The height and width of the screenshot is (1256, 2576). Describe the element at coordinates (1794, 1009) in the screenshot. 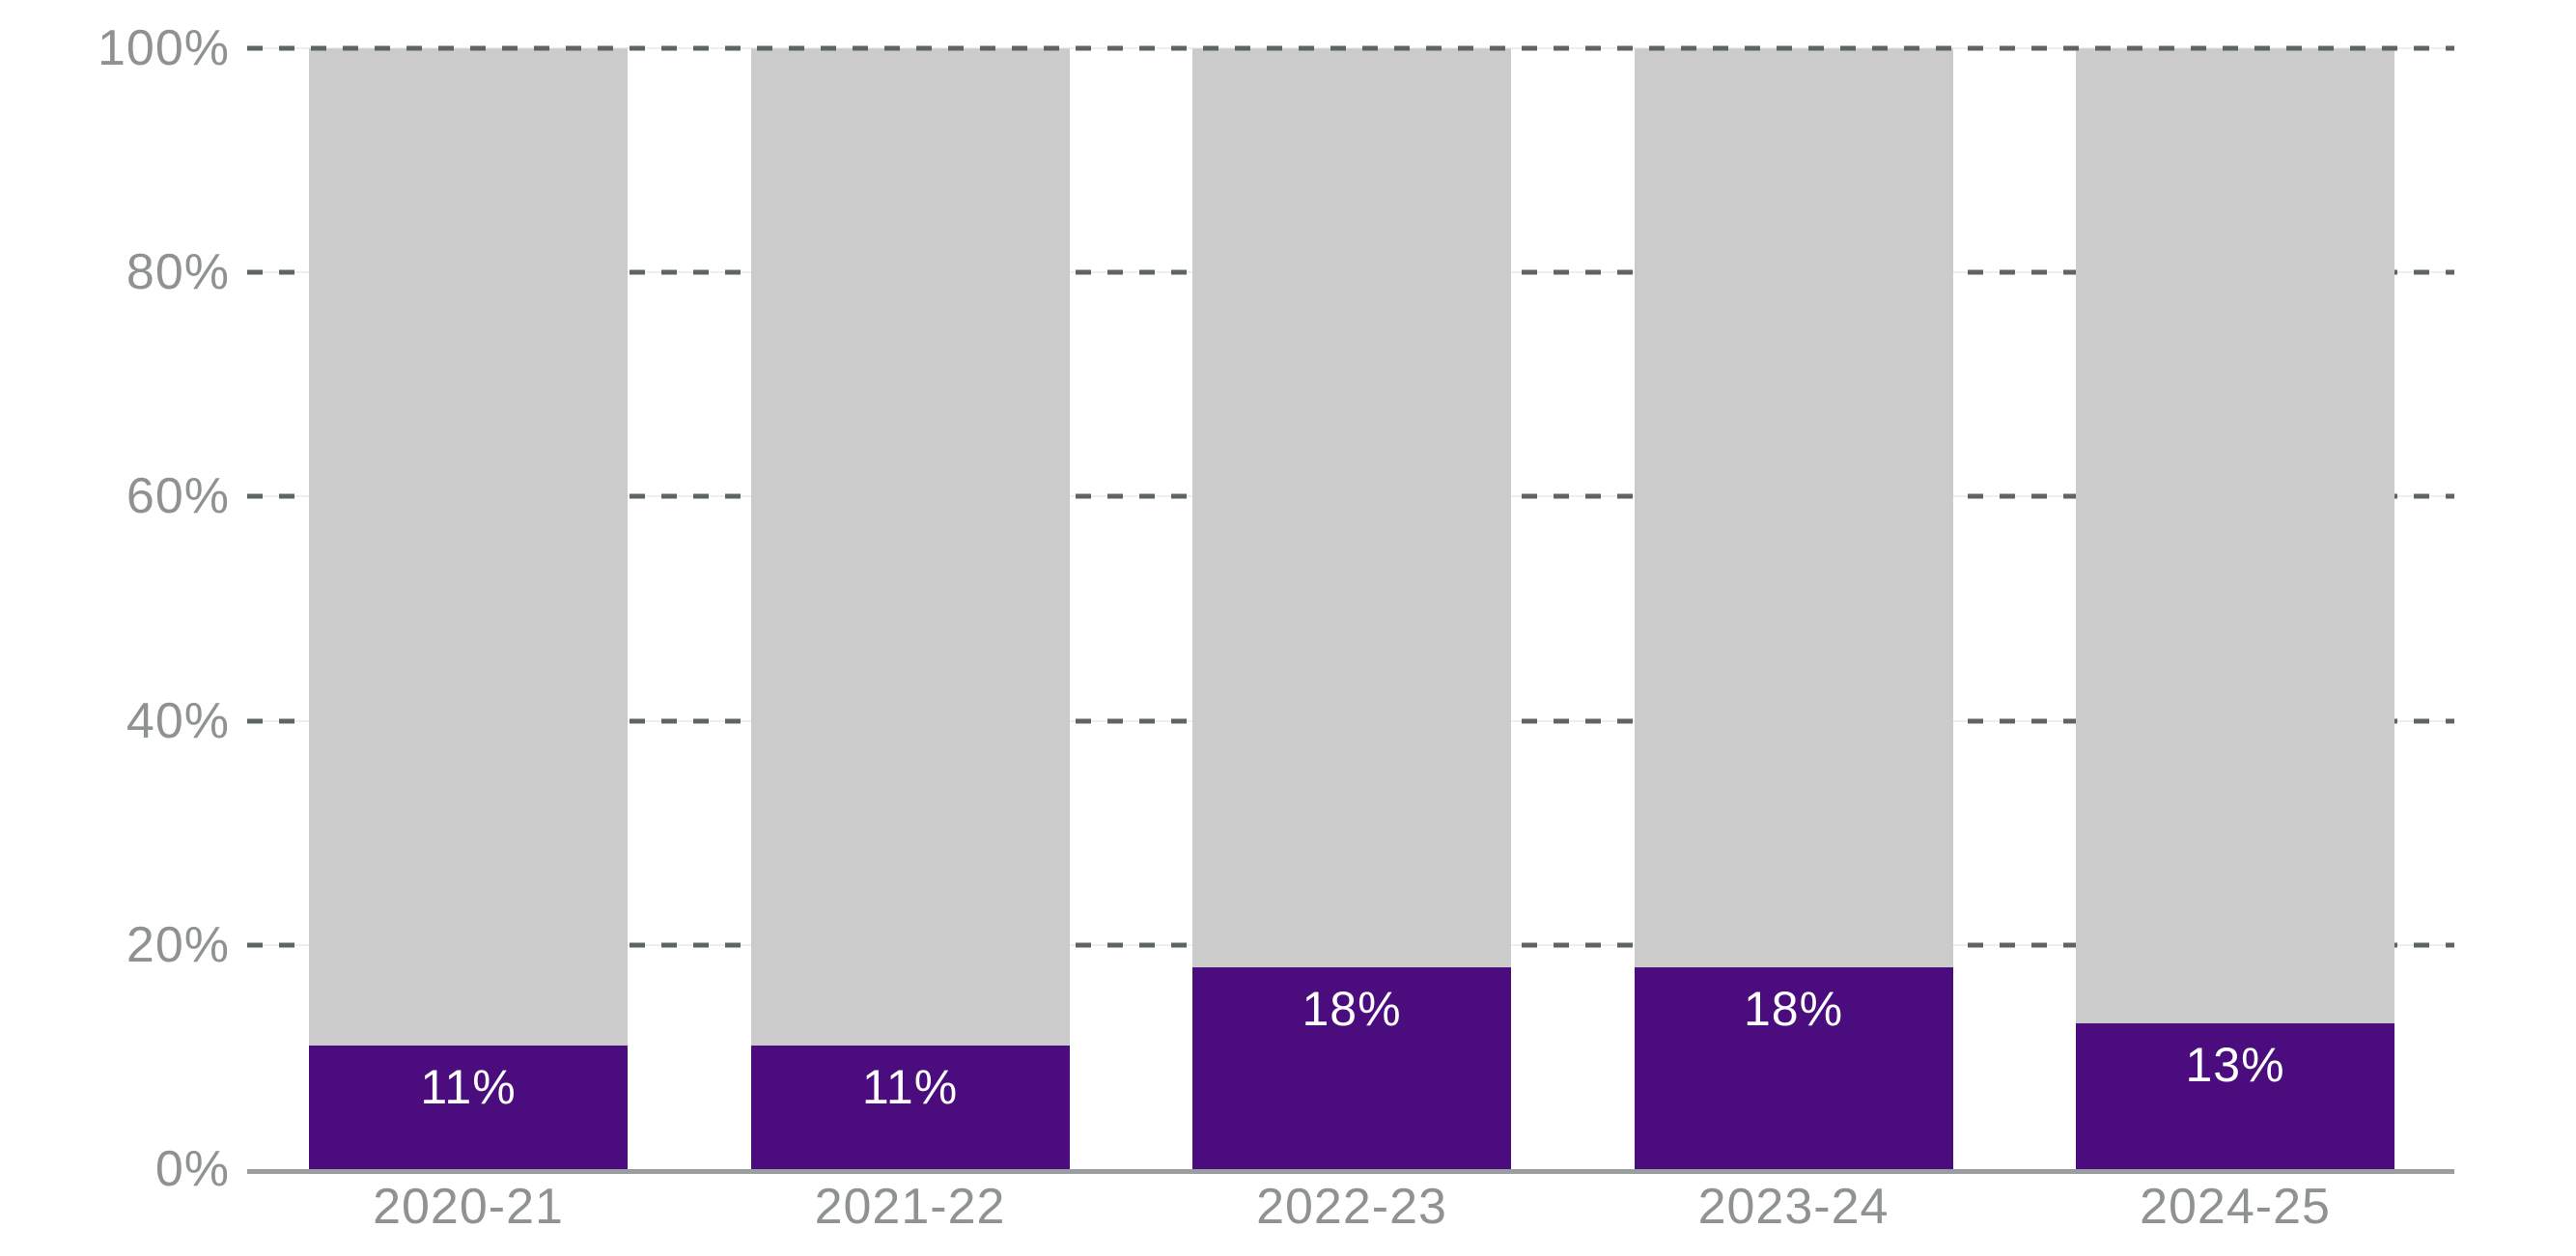

I see `value-label-2023-24: 18%` at that location.